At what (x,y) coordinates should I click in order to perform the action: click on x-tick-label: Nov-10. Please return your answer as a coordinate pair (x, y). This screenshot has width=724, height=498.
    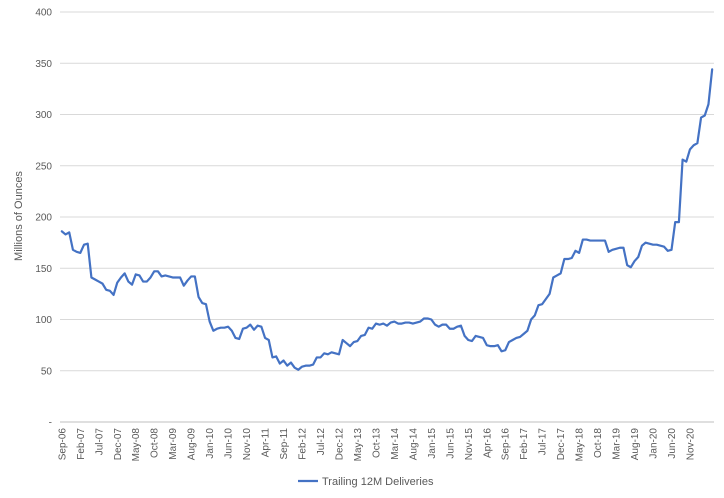
    Looking at the image, I should click on (247, 444).